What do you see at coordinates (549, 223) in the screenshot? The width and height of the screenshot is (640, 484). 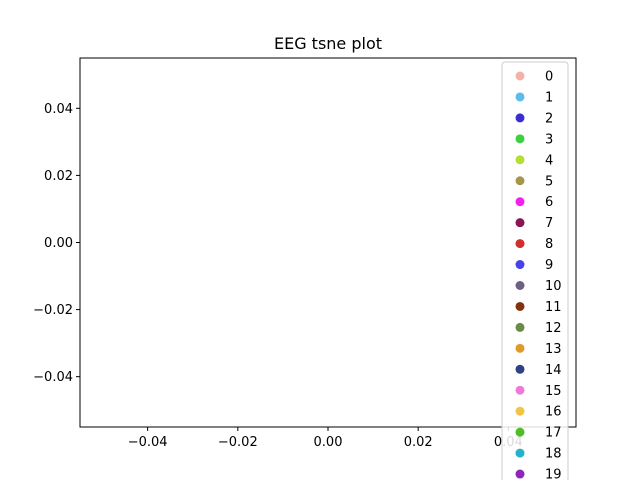 I see `legend-label-7: 7` at bounding box center [549, 223].